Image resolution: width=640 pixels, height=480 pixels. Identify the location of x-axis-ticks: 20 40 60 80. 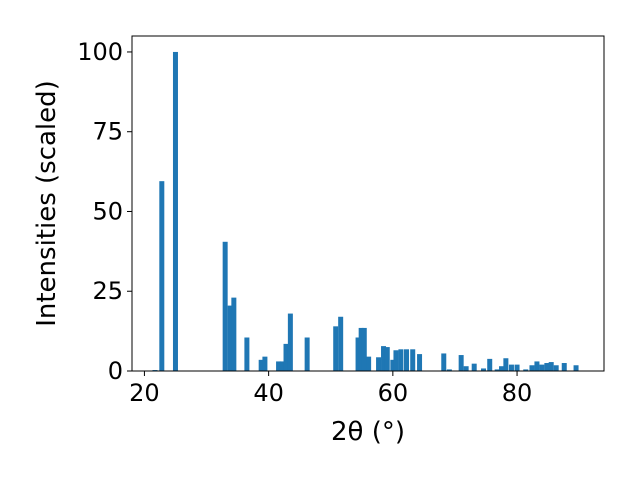
(330, 389).